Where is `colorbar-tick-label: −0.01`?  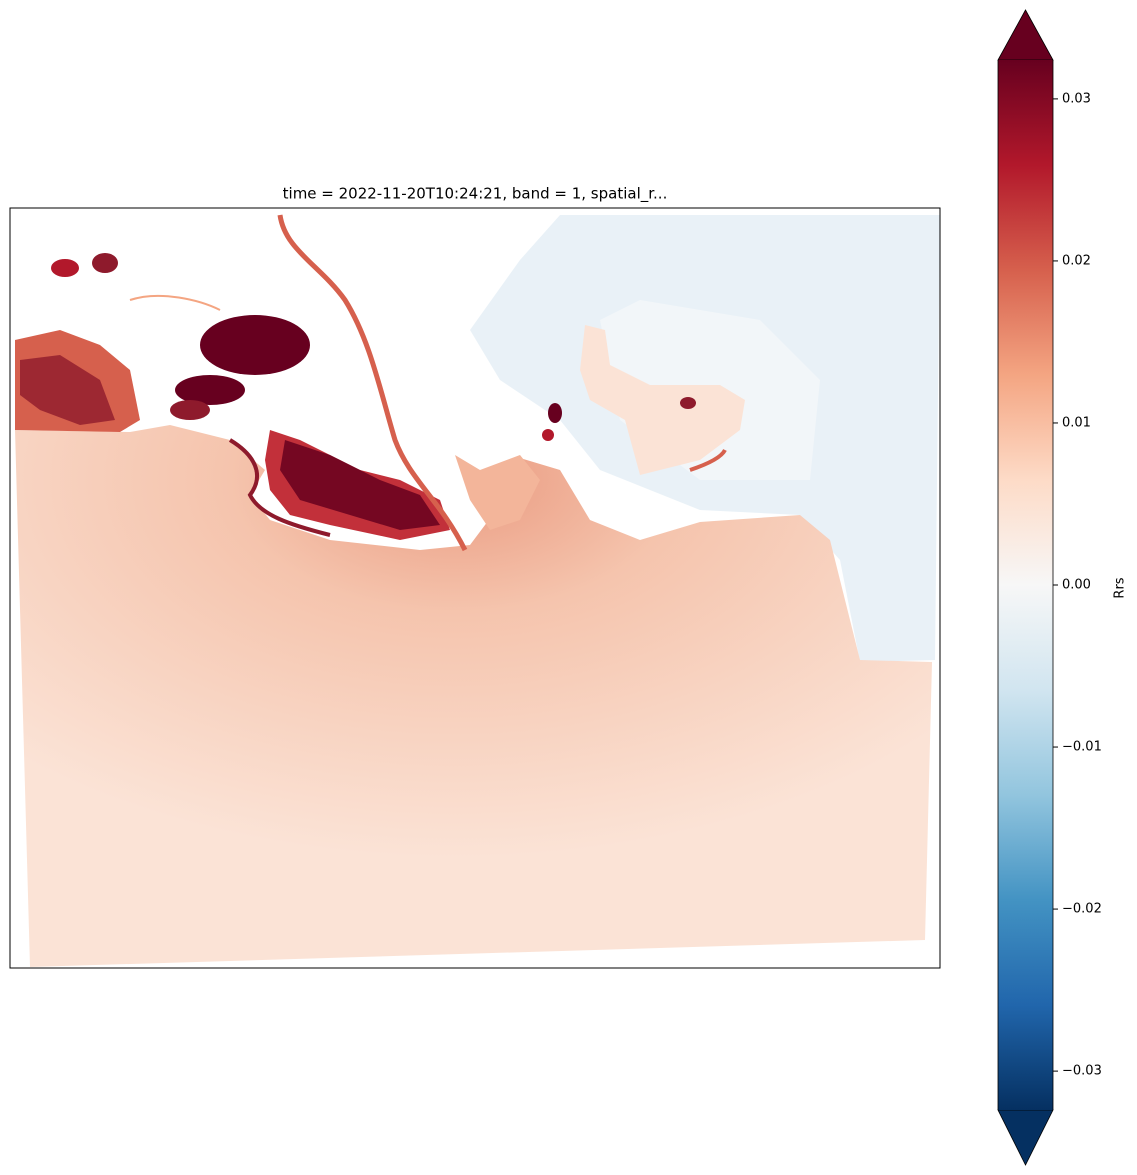 colorbar-tick-label: −0.01 is located at coordinates (1082, 747).